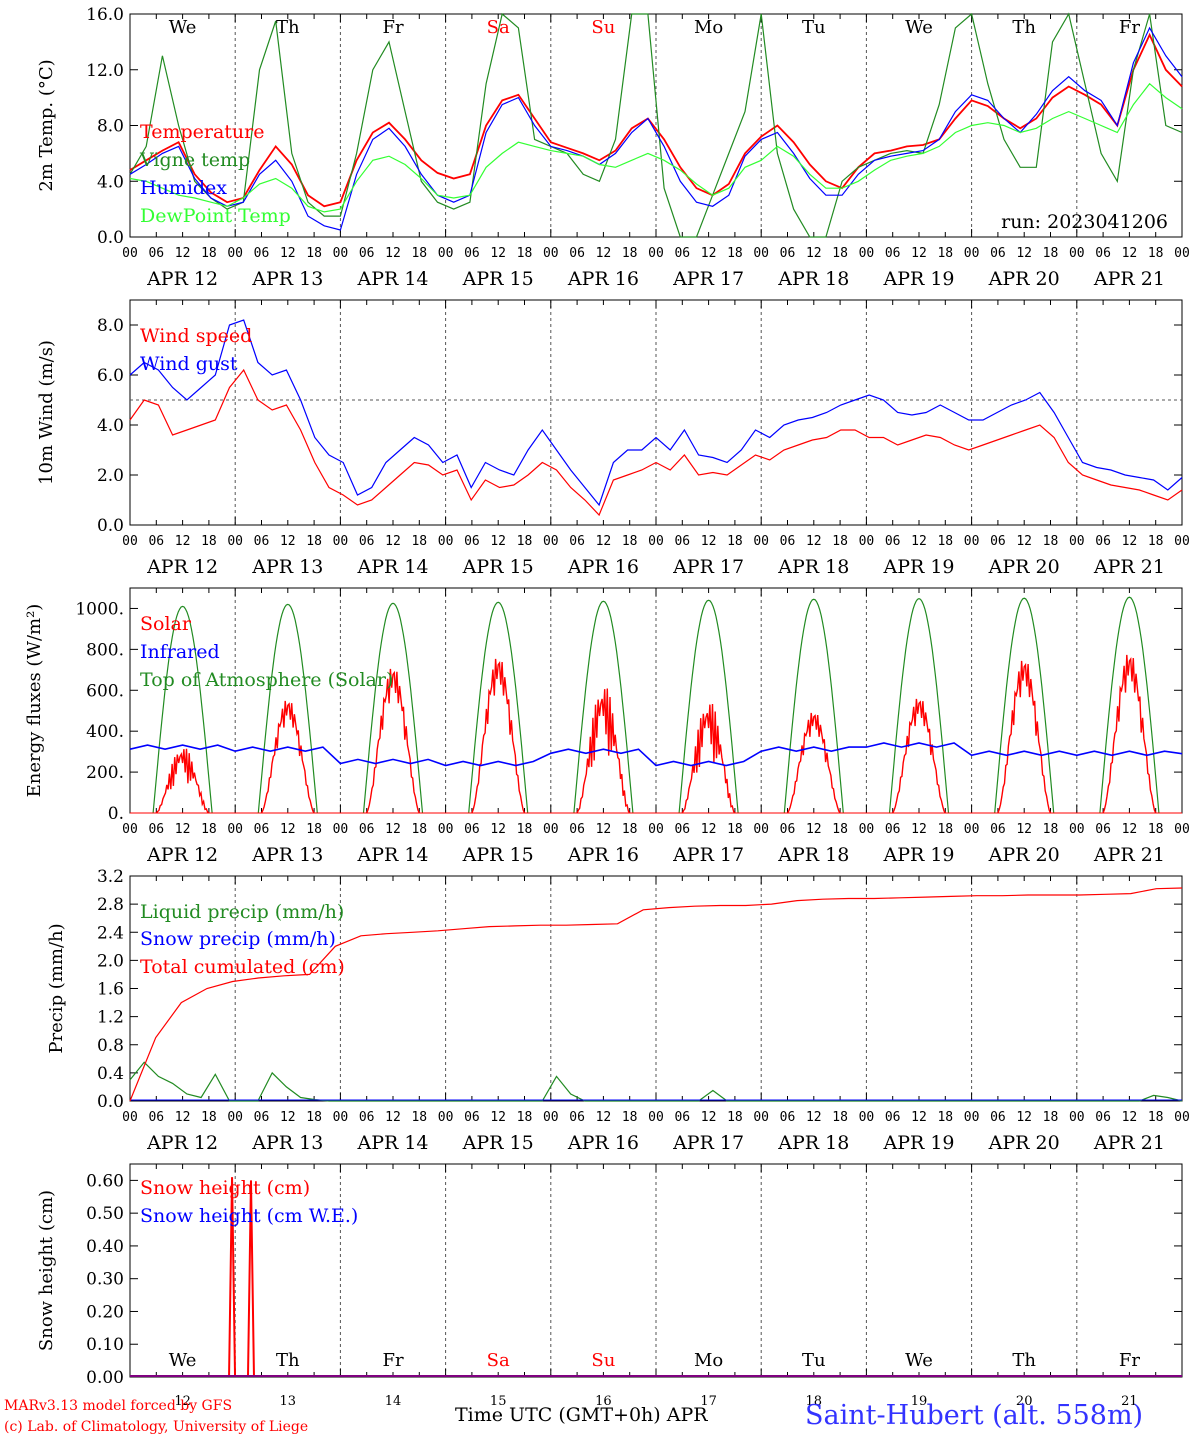  I want to click on y-tick-label: 3.2, so click(110, 877).